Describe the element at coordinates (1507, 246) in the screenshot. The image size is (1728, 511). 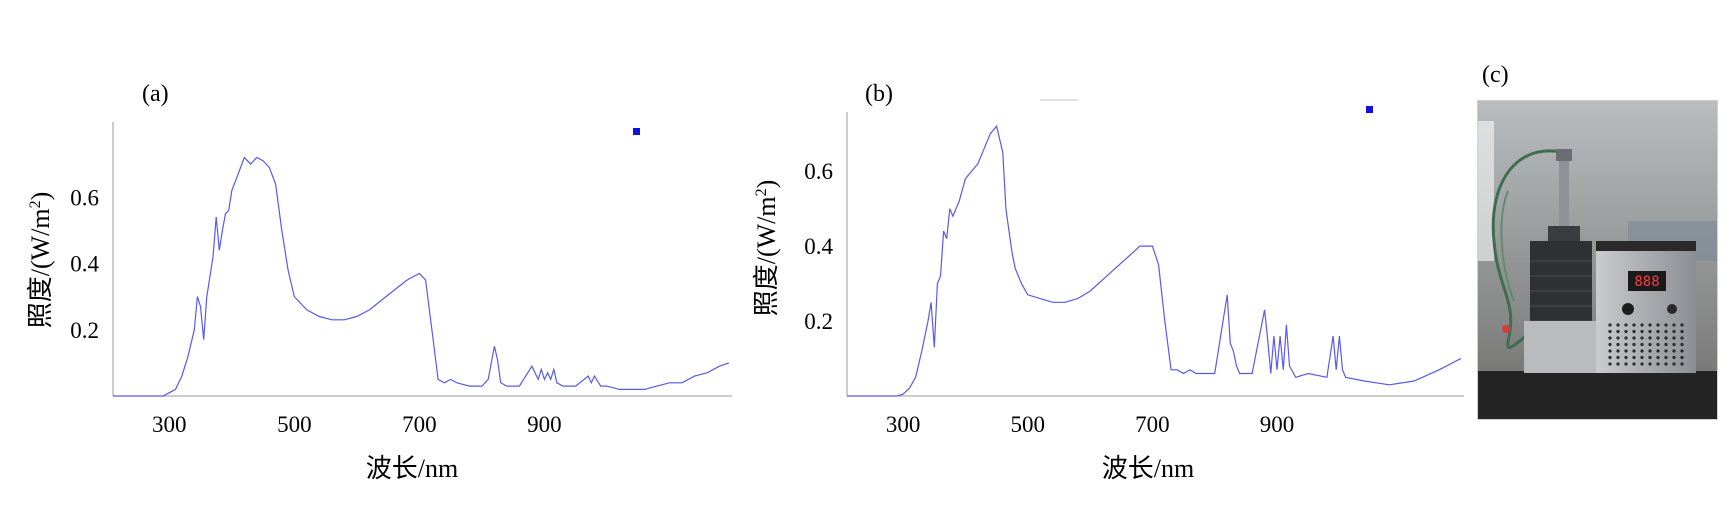
I see `optical-cable-loop` at that location.